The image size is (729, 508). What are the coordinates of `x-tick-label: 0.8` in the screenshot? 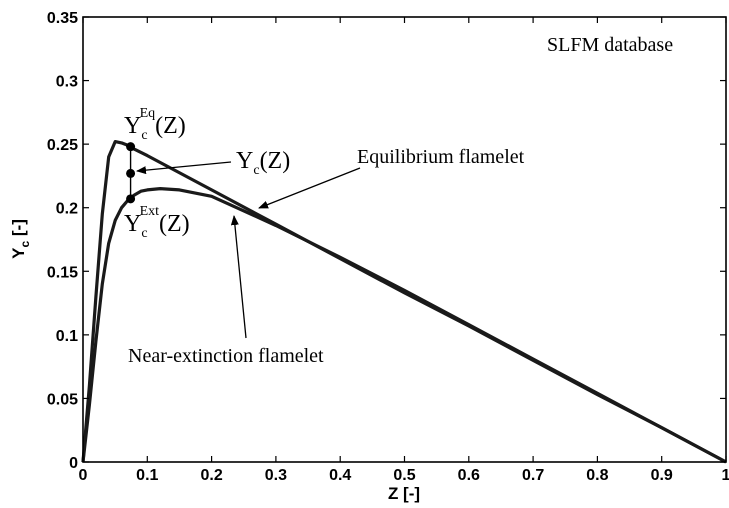 It's located at (597, 475).